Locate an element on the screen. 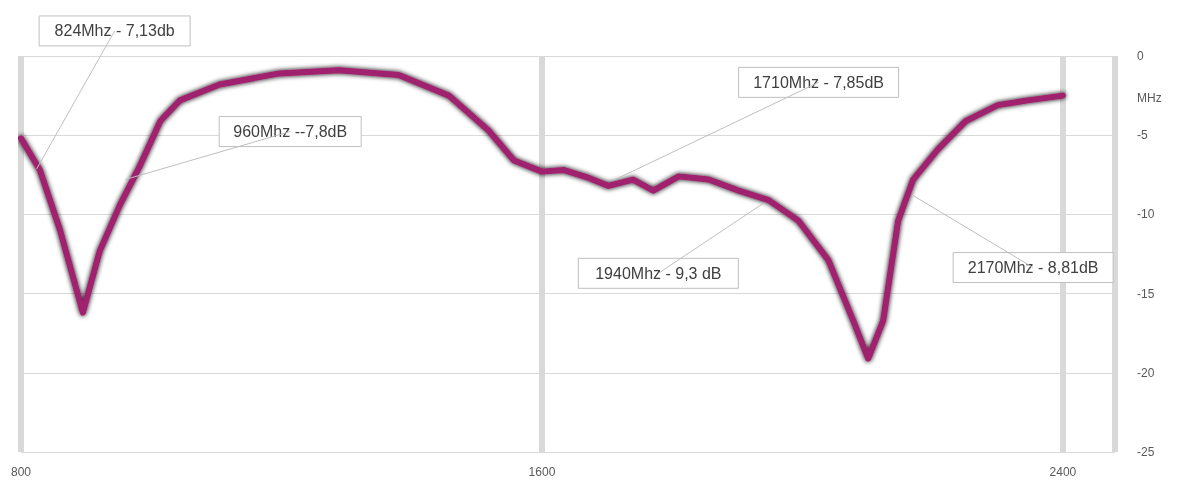 This screenshot has width=1185, height=502. y-tick-label: -10 is located at coordinates (1146, 214).